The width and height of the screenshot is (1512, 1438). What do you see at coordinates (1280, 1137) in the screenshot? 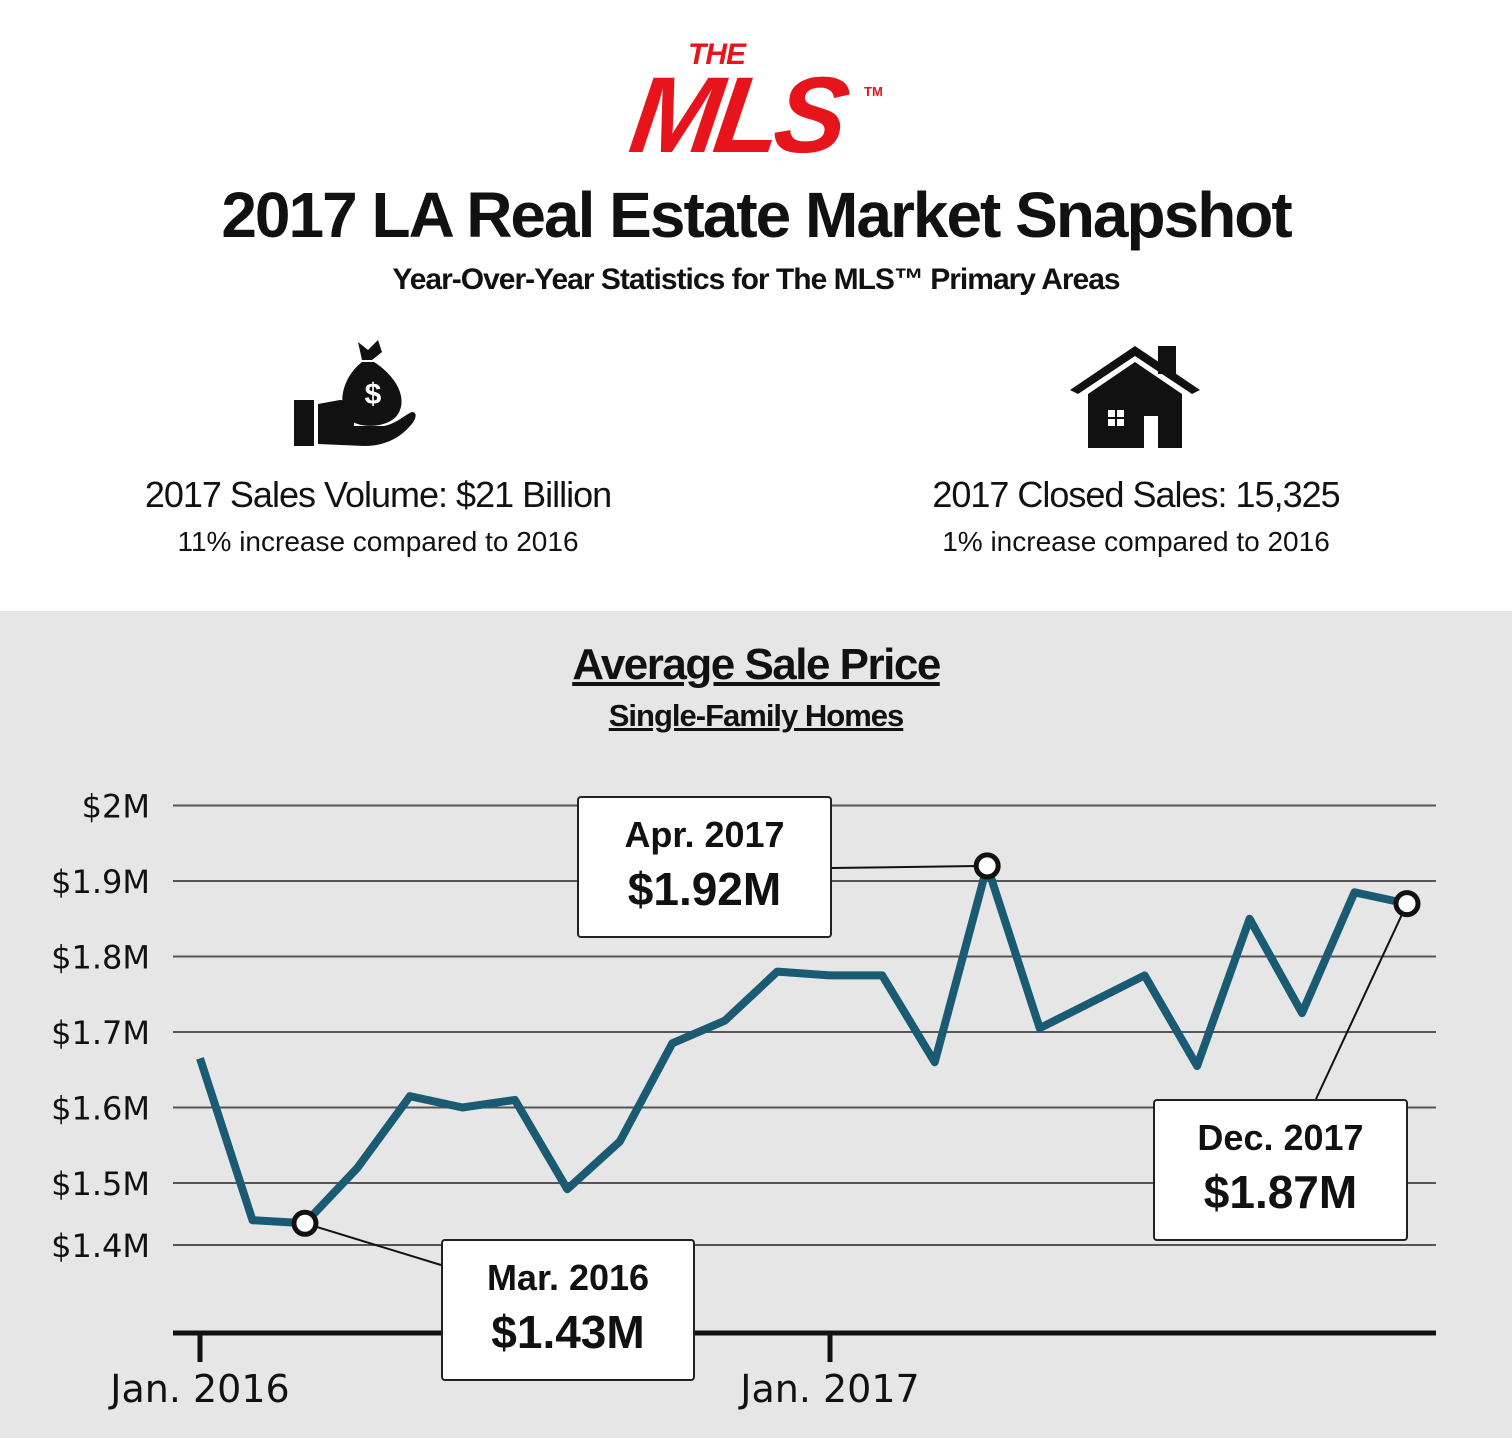
I see `callout-date: Dec. 2017` at bounding box center [1280, 1137].